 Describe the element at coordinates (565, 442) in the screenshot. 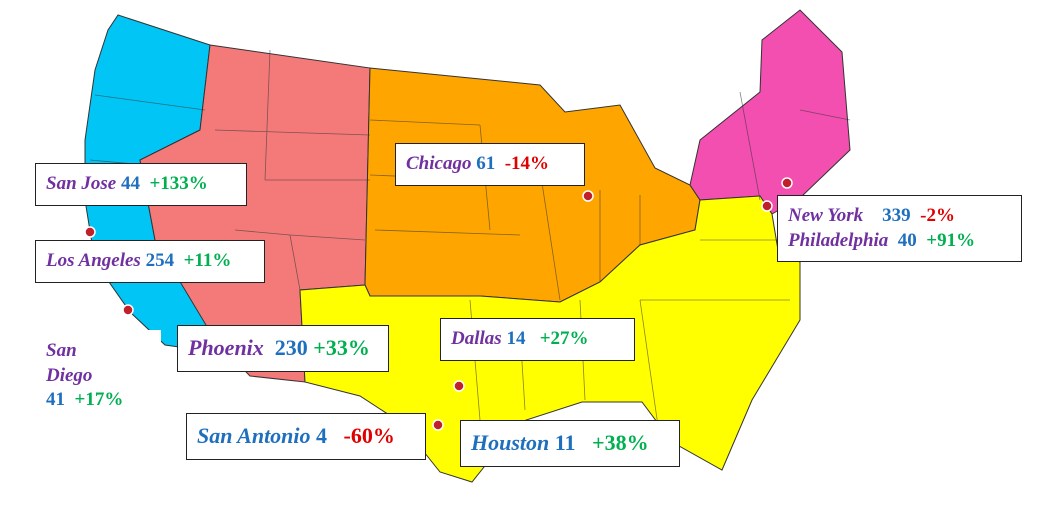

I see `city-value: 11` at that location.